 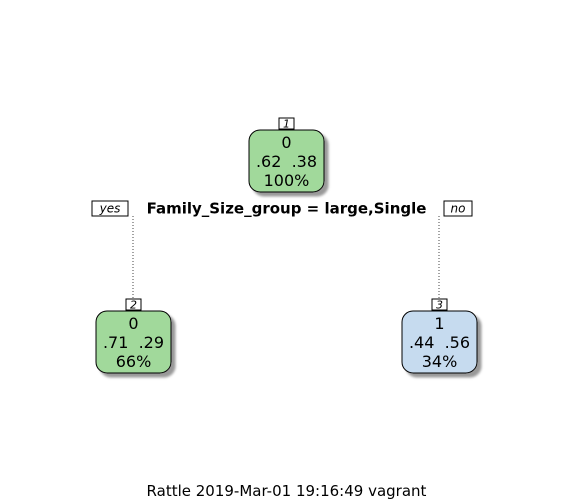 What do you see at coordinates (439, 323) in the screenshot?
I see `node-class: 1` at bounding box center [439, 323].